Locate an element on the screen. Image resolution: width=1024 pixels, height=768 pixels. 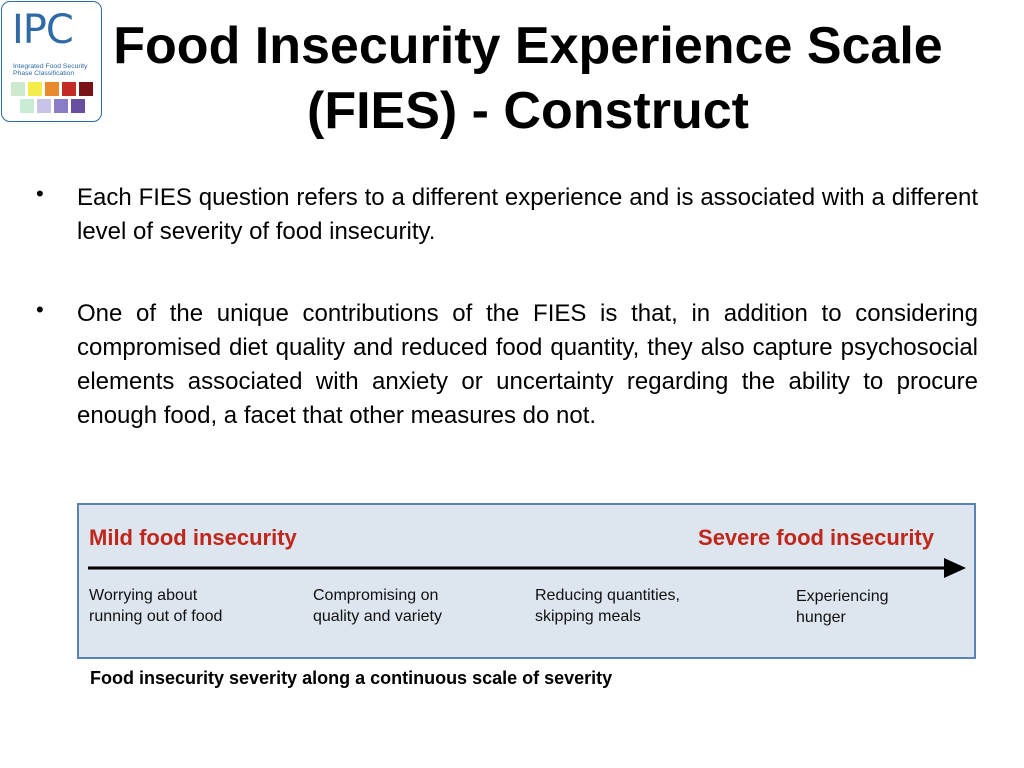
stage-line1: Reducing quantities, is located at coordinates (607, 595).